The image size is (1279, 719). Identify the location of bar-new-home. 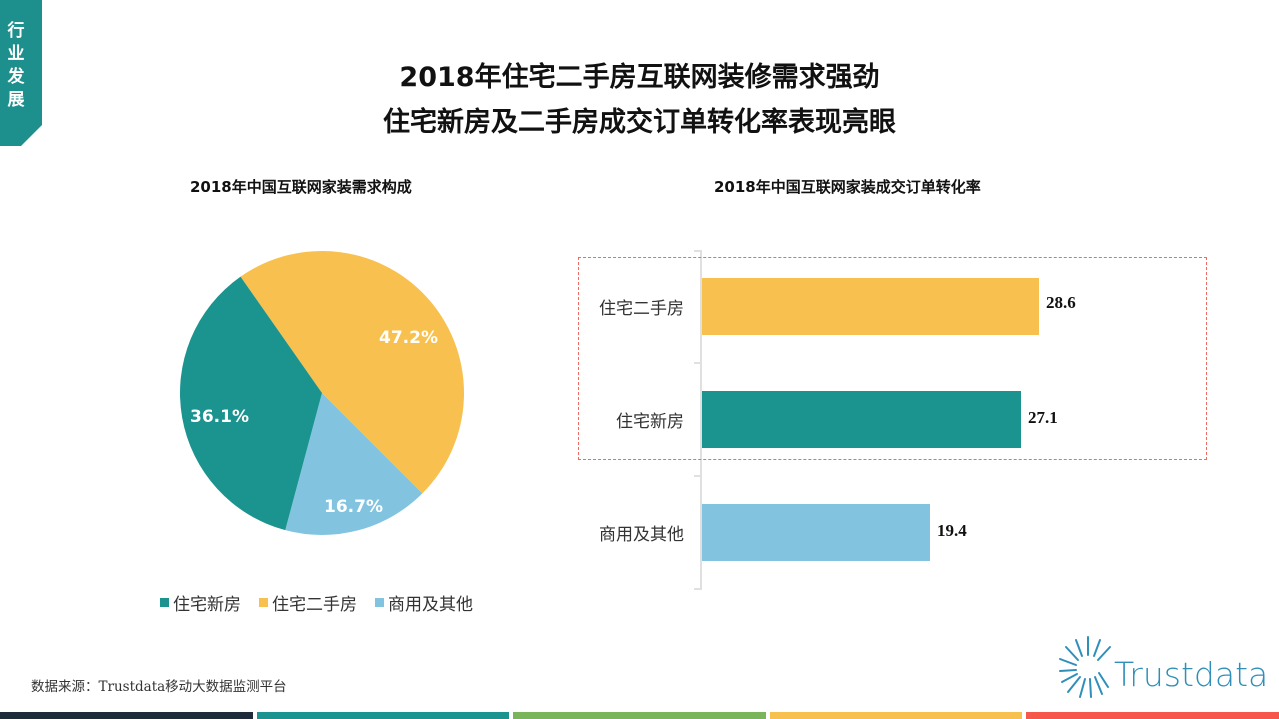
(861, 419).